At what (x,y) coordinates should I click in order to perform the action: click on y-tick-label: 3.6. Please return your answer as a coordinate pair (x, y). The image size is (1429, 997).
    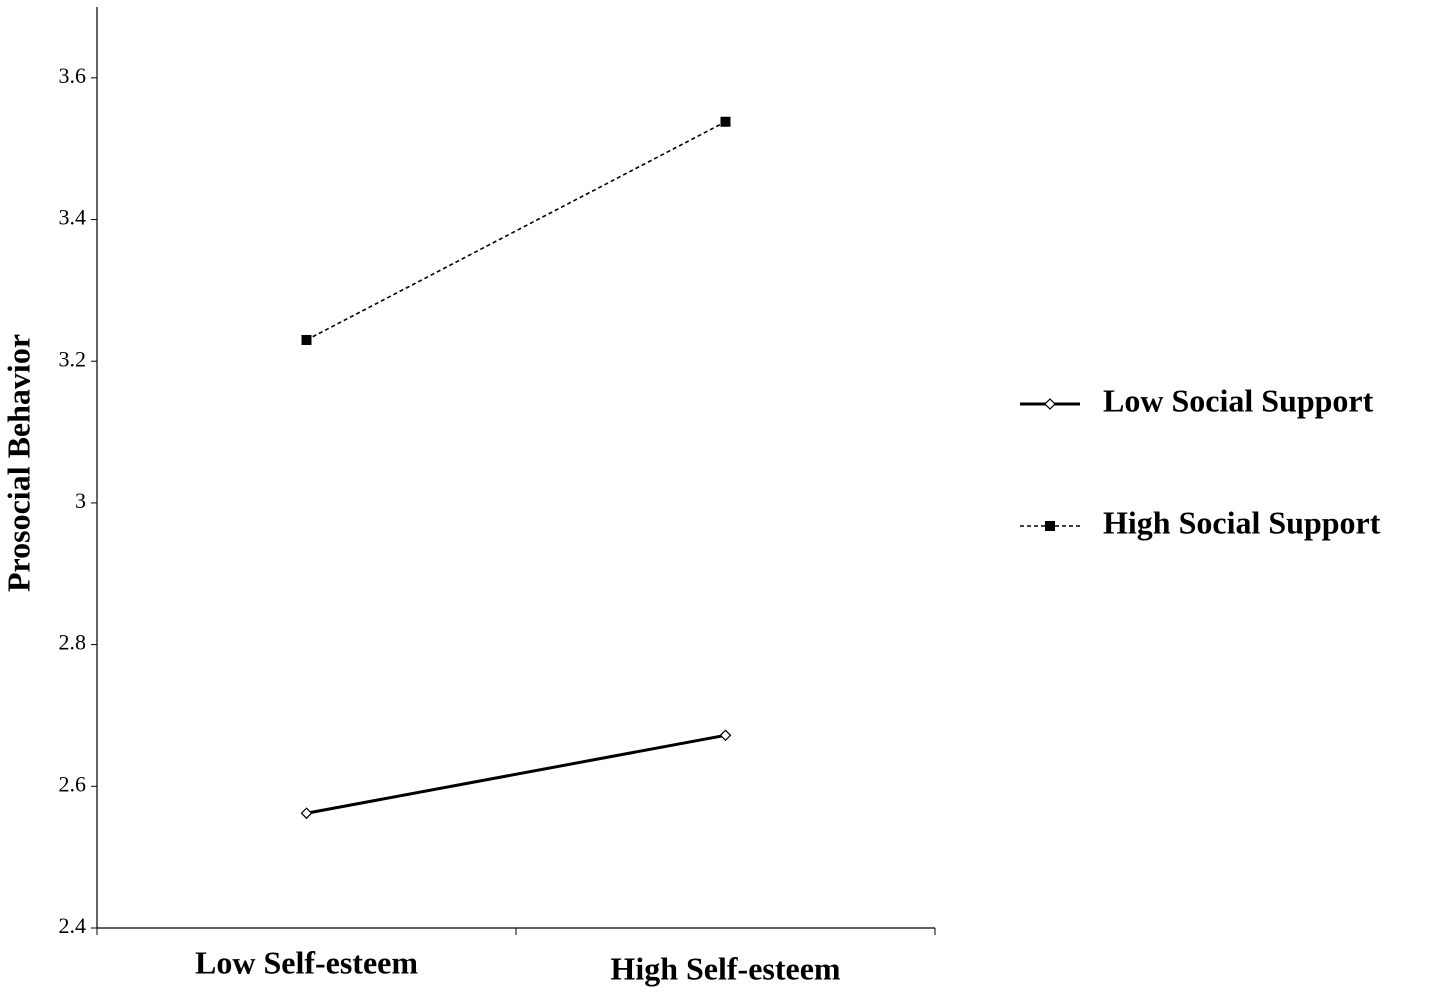
    Looking at the image, I should click on (73, 75).